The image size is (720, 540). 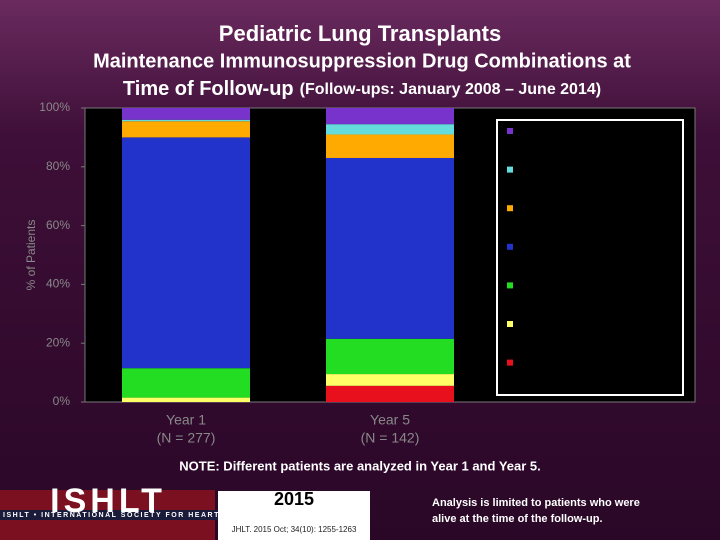 I want to click on y-tick-label: 60%, so click(x=58, y=225).